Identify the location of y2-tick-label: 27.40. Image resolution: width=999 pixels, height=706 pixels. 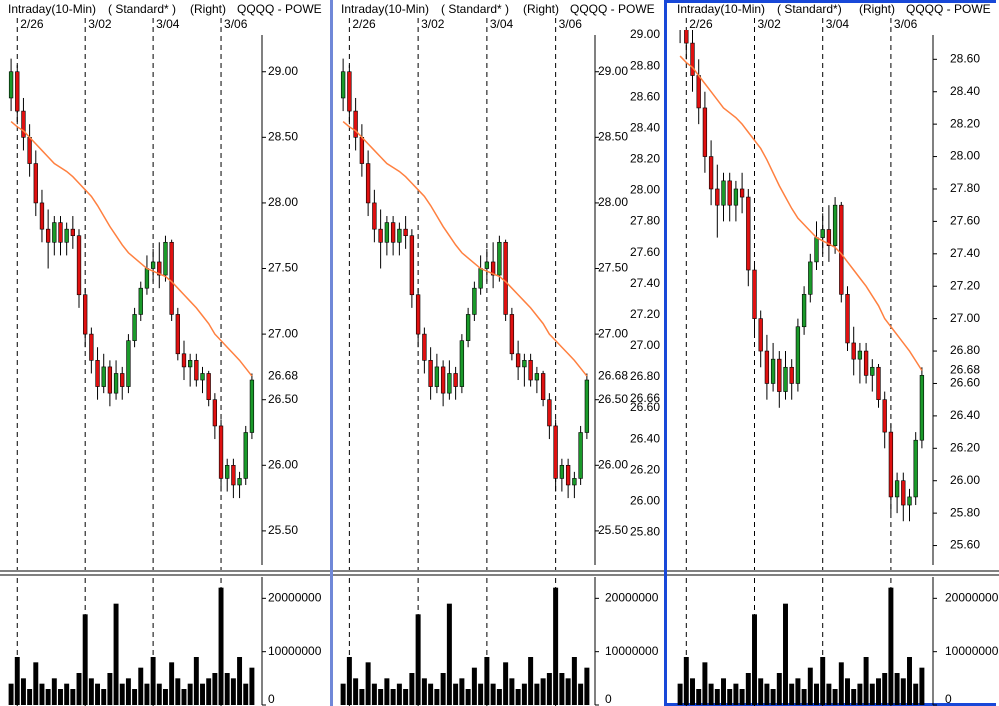
(645, 283).